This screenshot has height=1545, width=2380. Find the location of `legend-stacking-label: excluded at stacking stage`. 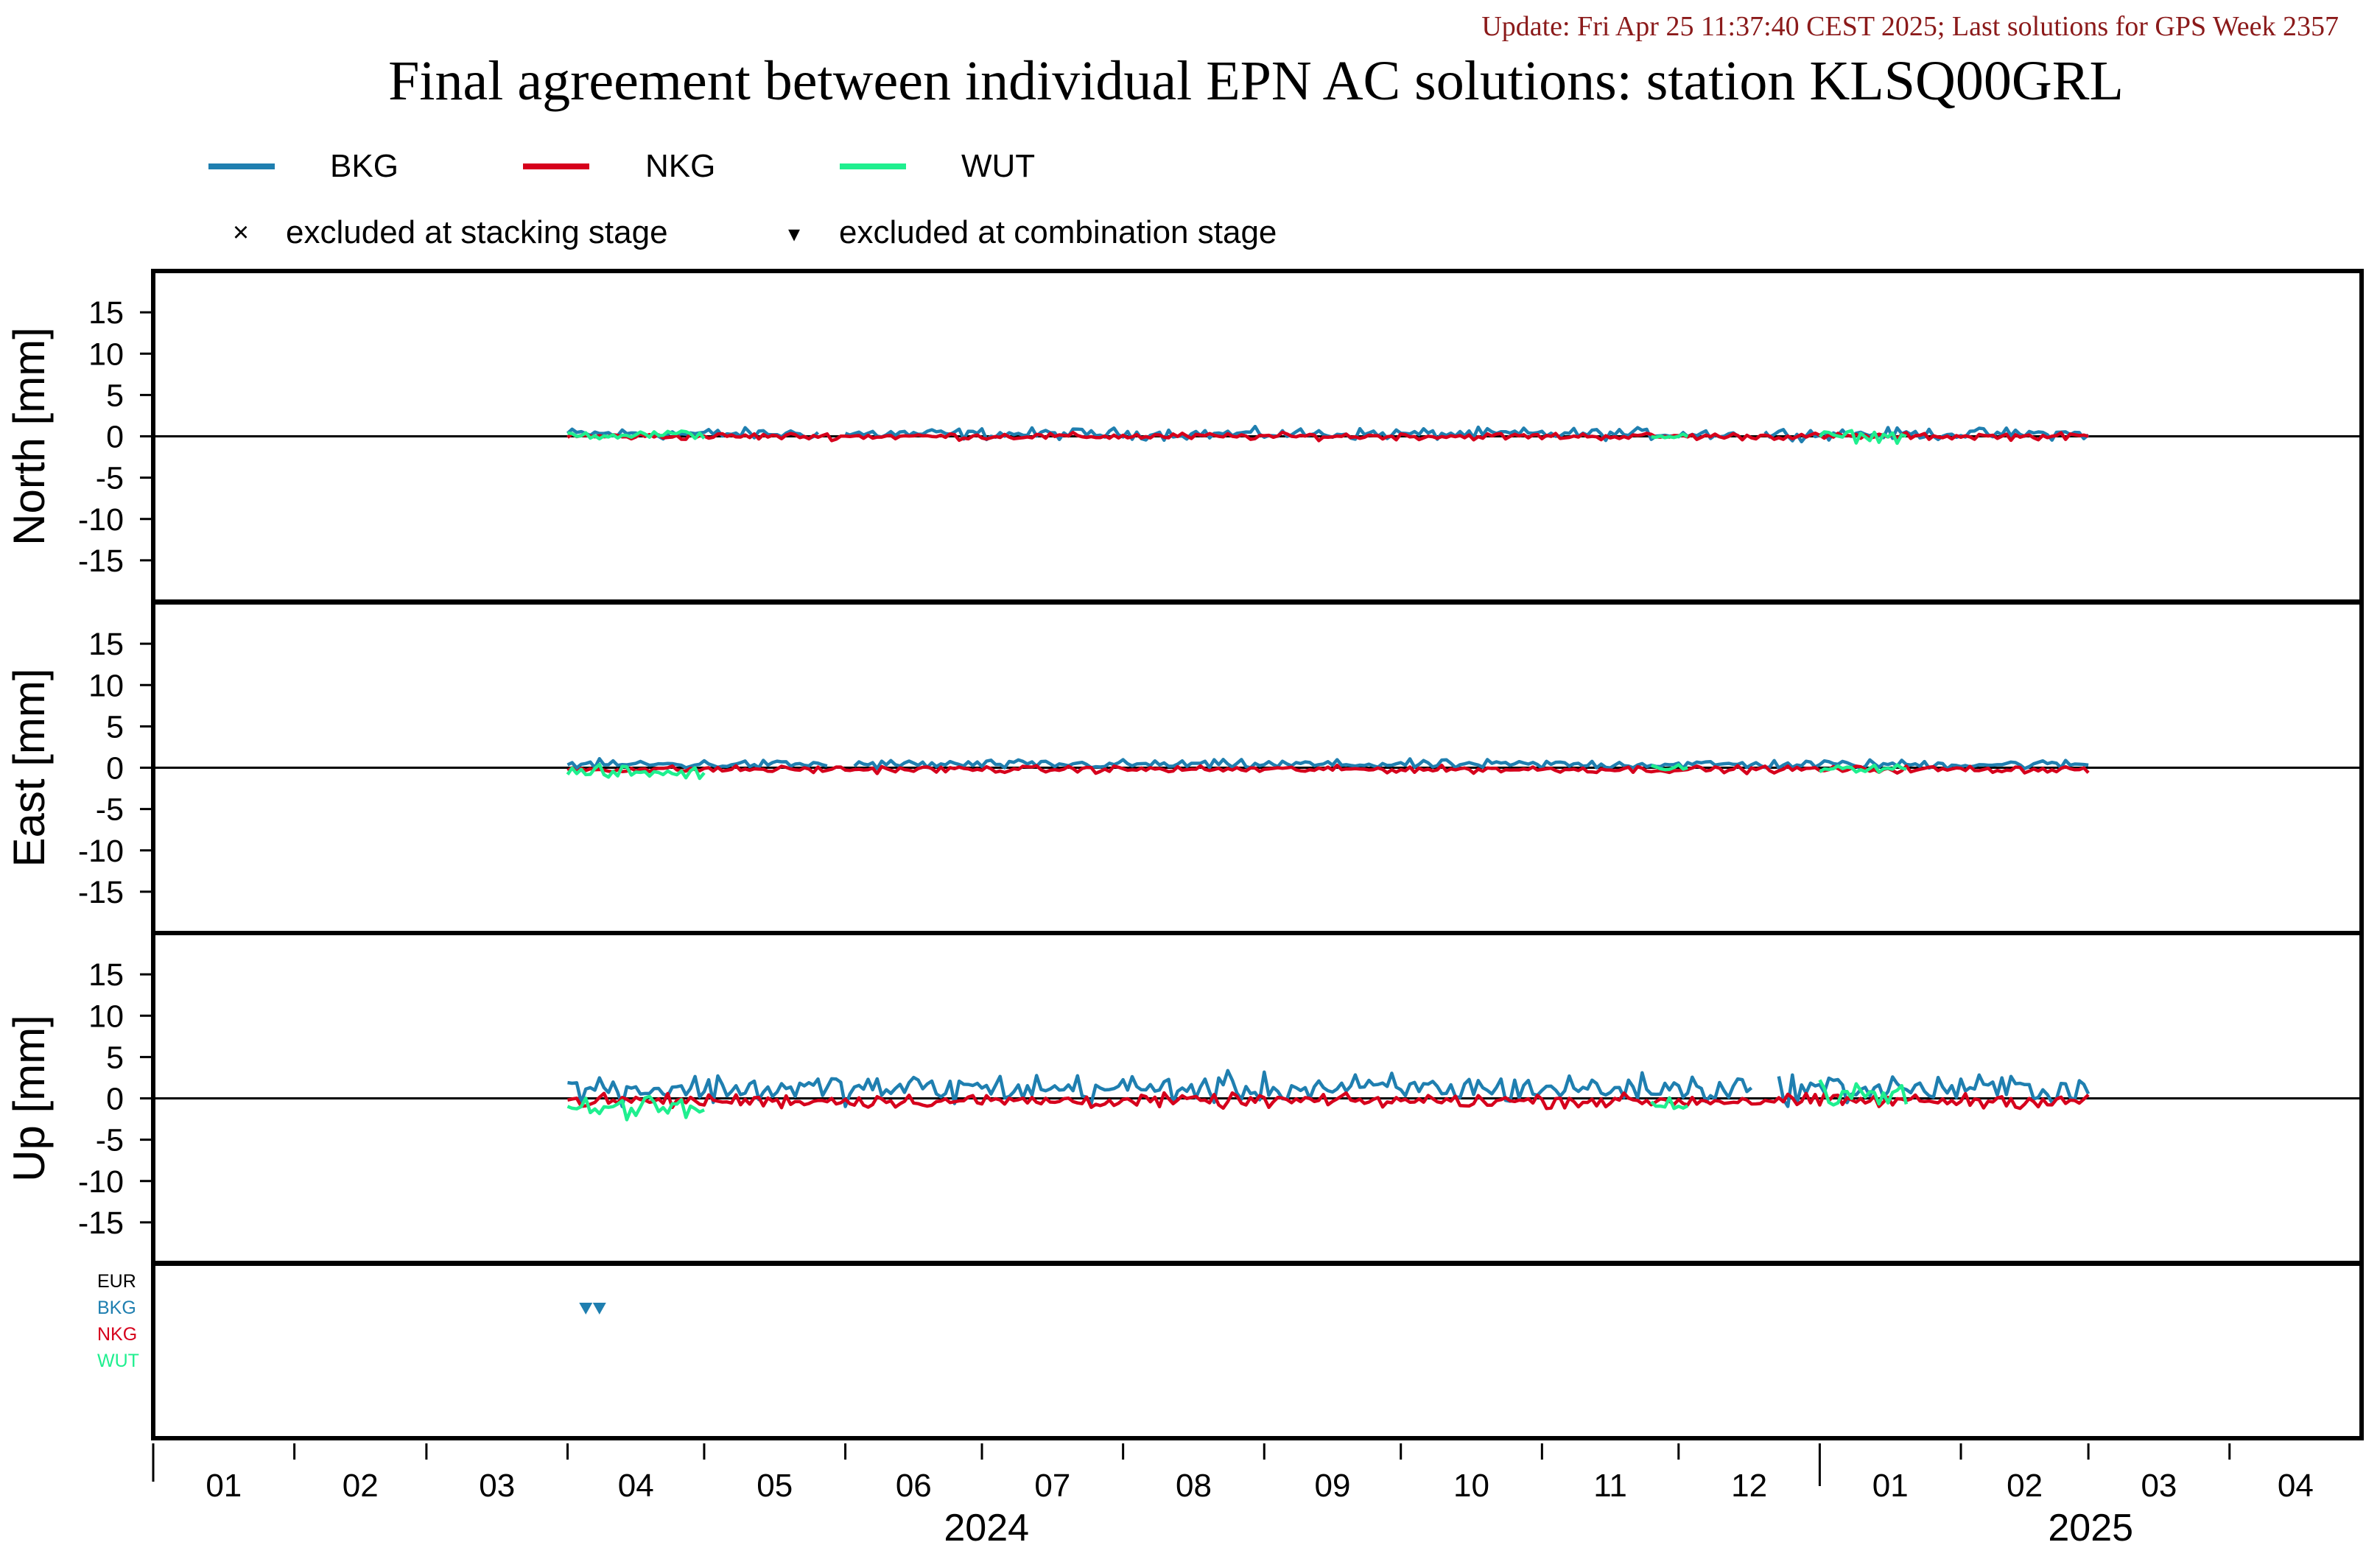

legend-stacking-label: excluded at stacking stage is located at coordinates (477, 232).